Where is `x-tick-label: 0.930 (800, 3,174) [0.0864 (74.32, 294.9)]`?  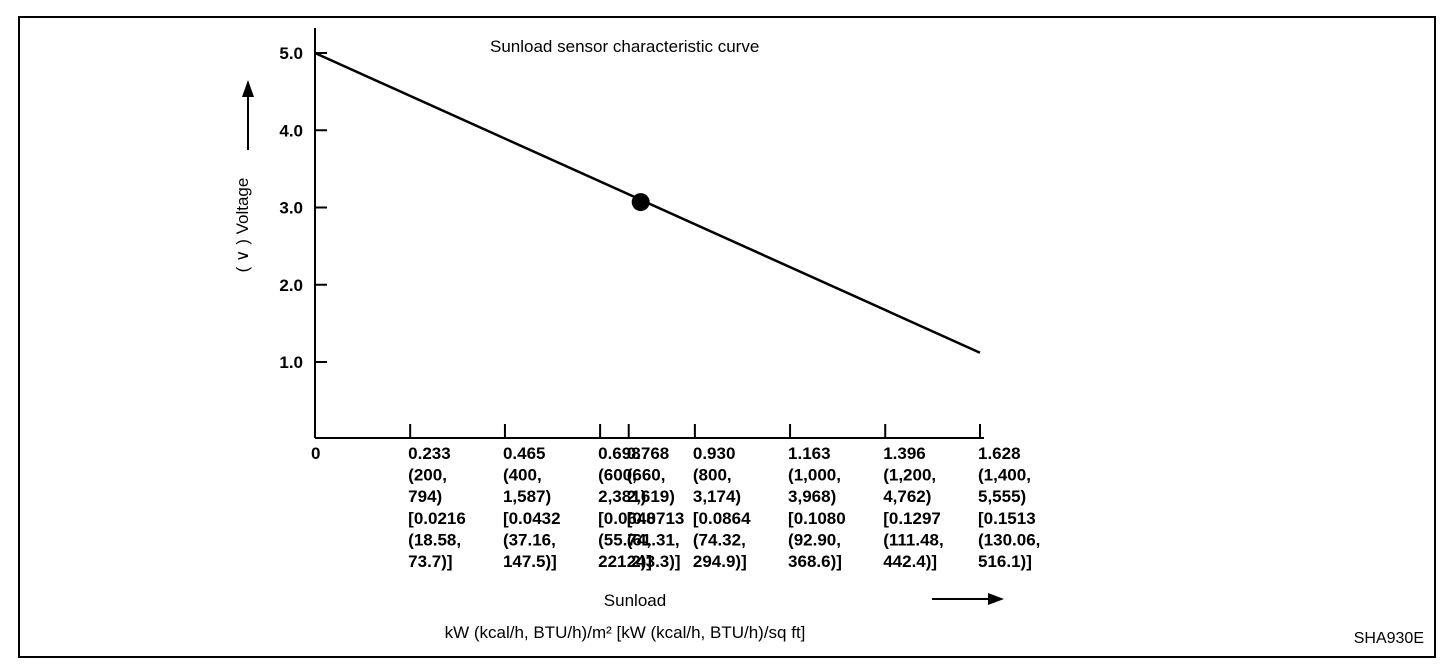 x-tick-label: 0.930 (800, 3,174) [0.0864 (74.32, 294.9)] is located at coordinates (722, 507).